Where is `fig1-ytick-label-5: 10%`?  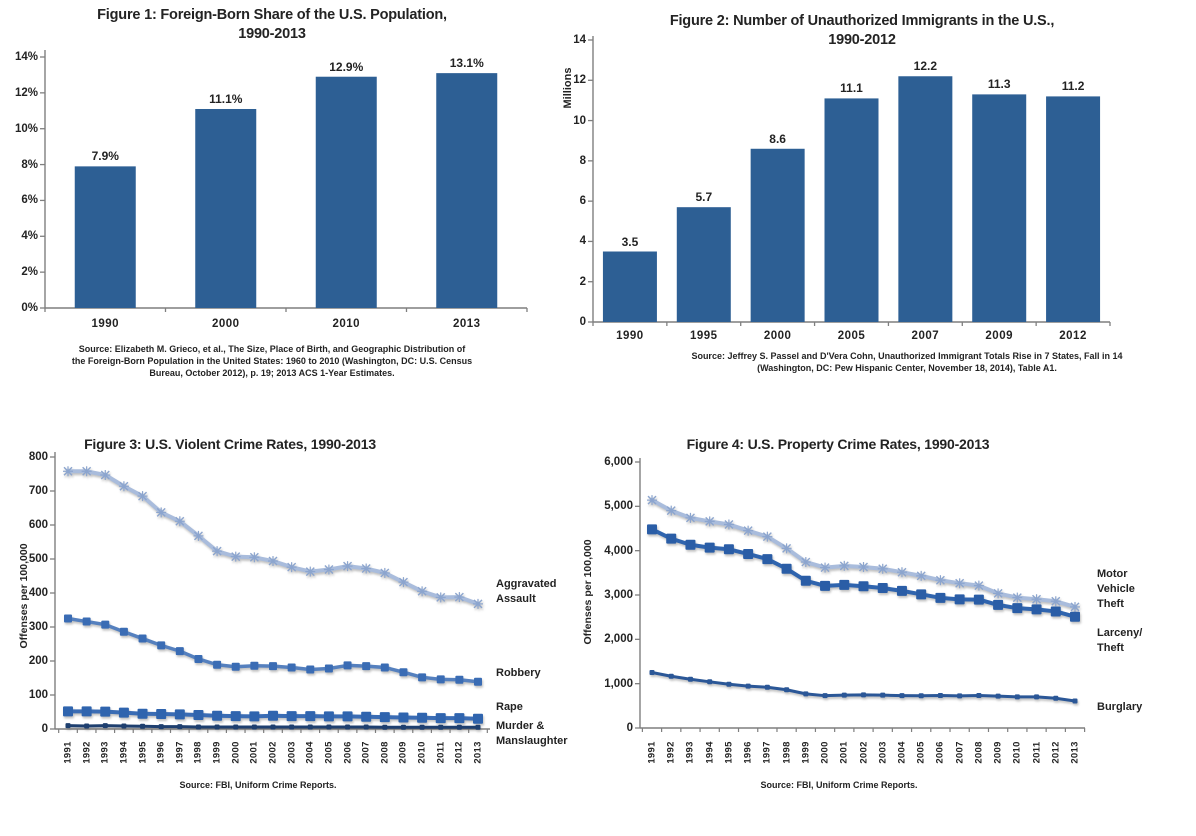
fig1-ytick-label-5: 10% is located at coordinates (26, 128).